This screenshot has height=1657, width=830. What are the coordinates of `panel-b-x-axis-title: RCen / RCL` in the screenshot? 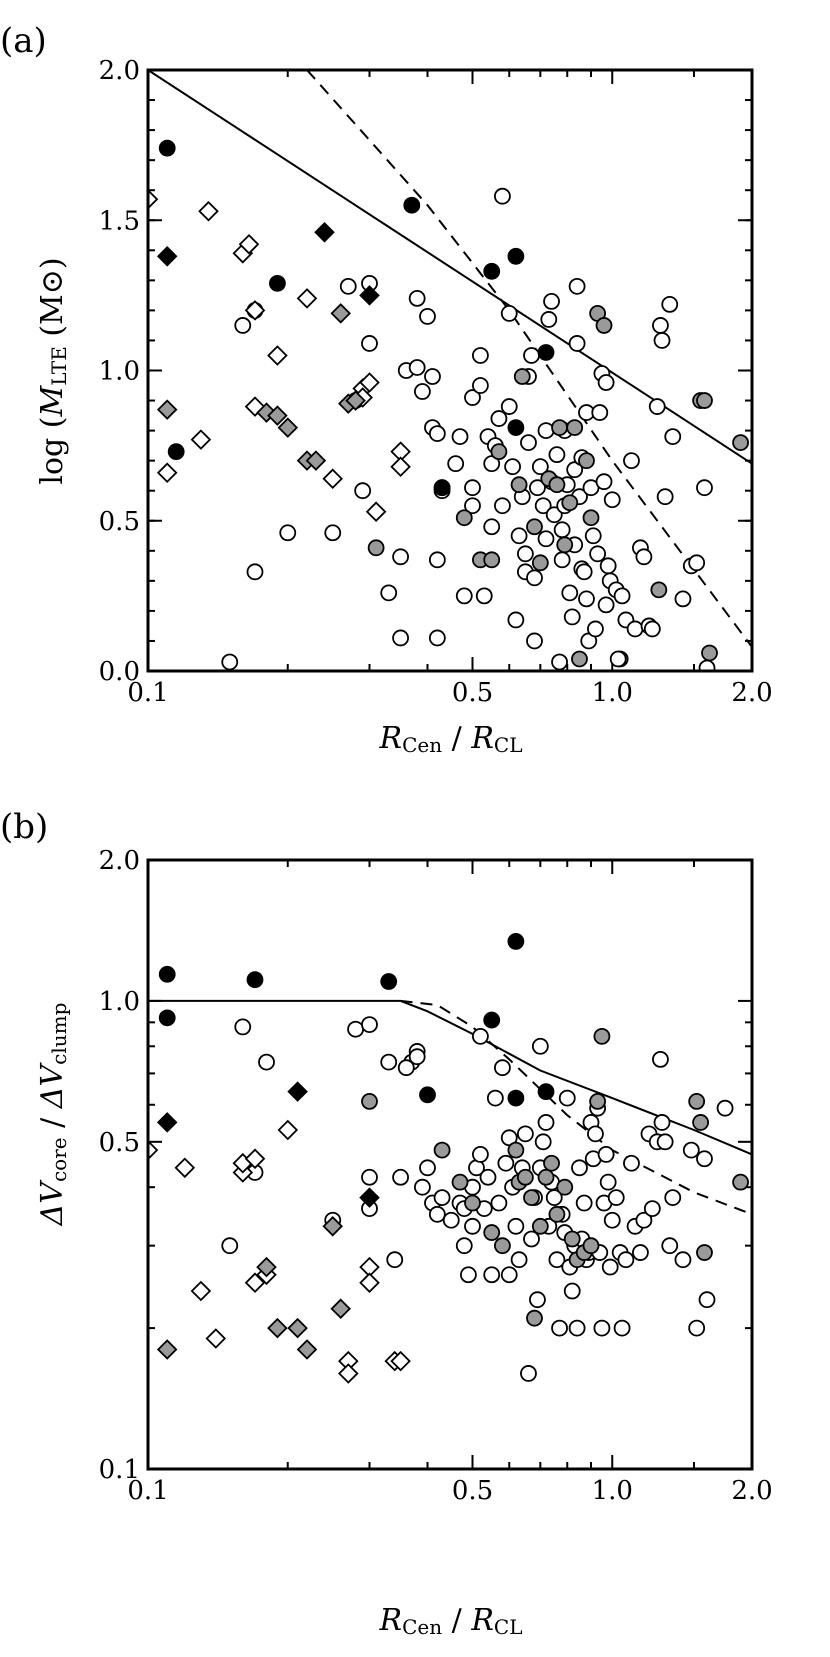 It's located at (451, 1621).